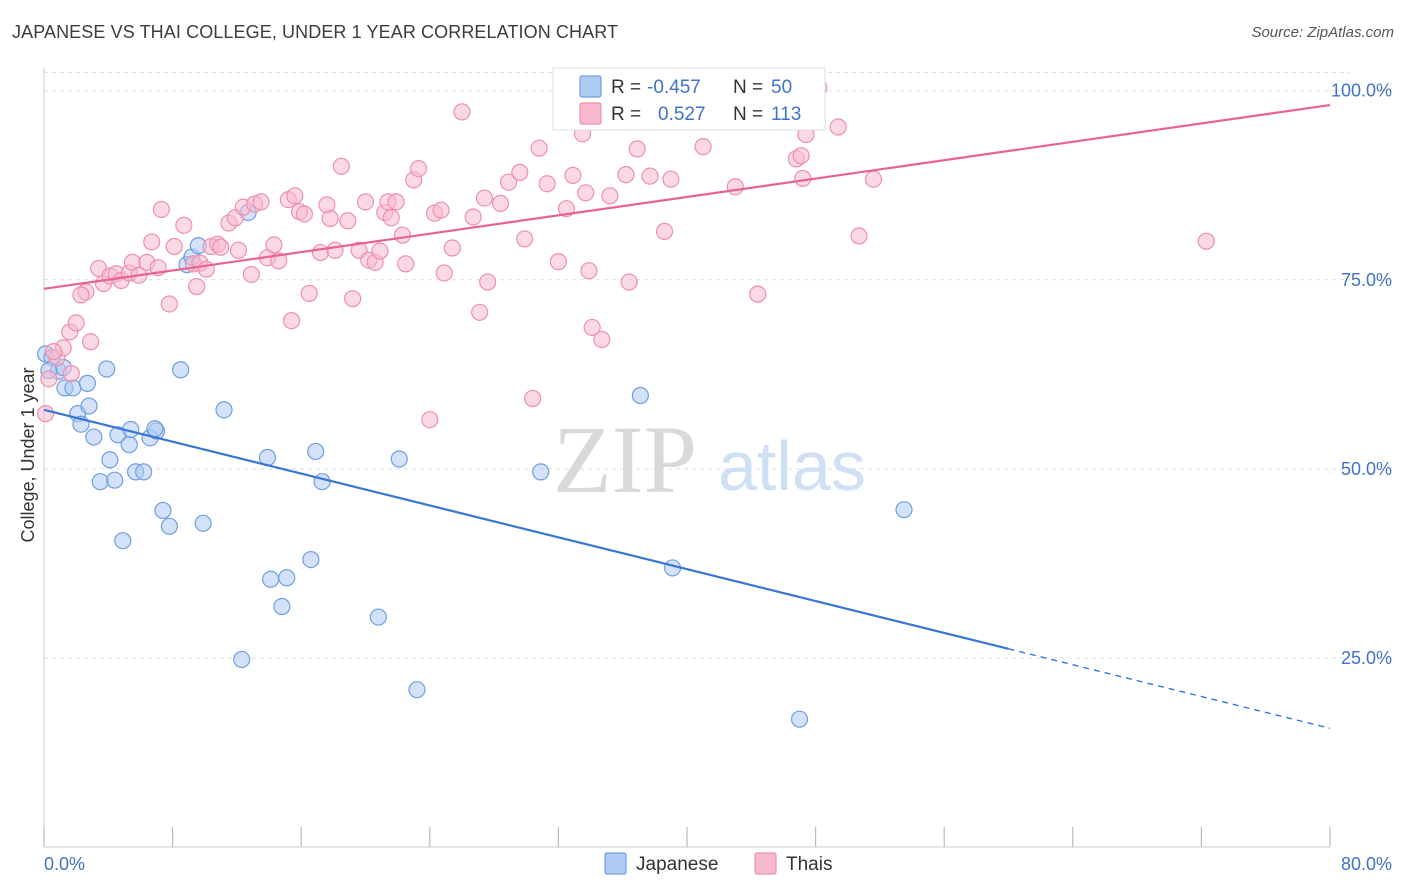  What do you see at coordinates (1322, 32) in the screenshot?
I see `source-credit: Source: ZipAtlas.com` at bounding box center [1322, 32].